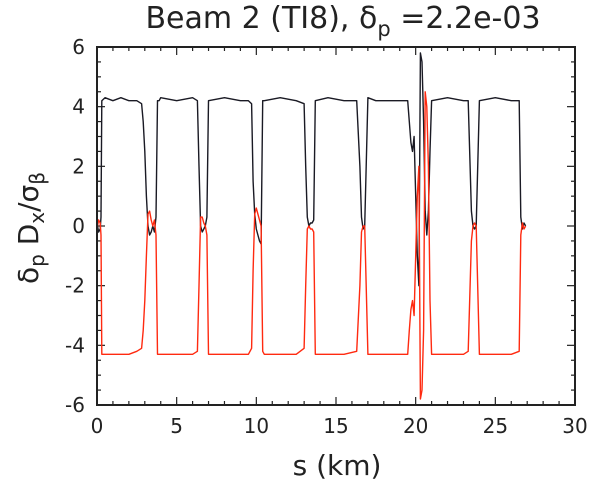 This screenshot has height=485, width=608. I want to click on y-tick-label: 2, so click(78, 166).